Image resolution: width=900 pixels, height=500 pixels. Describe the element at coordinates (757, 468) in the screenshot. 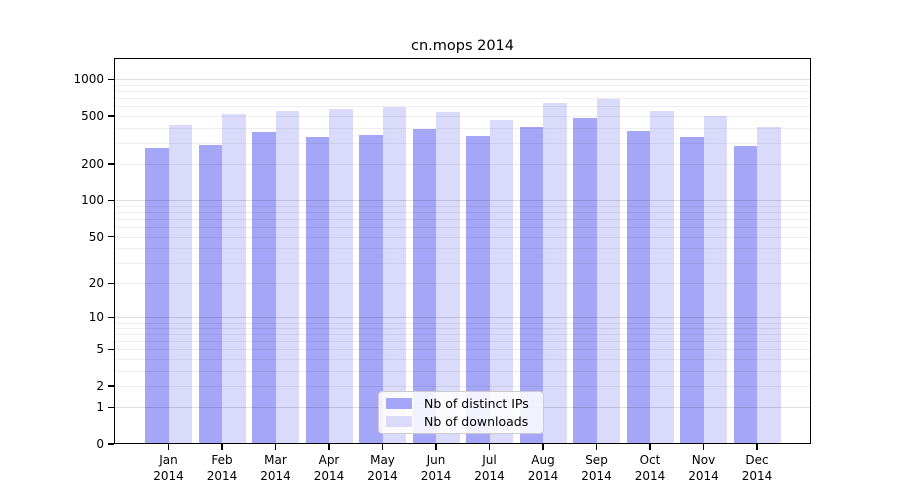

I see `x-axis-tick-label: Dec 2014` at that location.